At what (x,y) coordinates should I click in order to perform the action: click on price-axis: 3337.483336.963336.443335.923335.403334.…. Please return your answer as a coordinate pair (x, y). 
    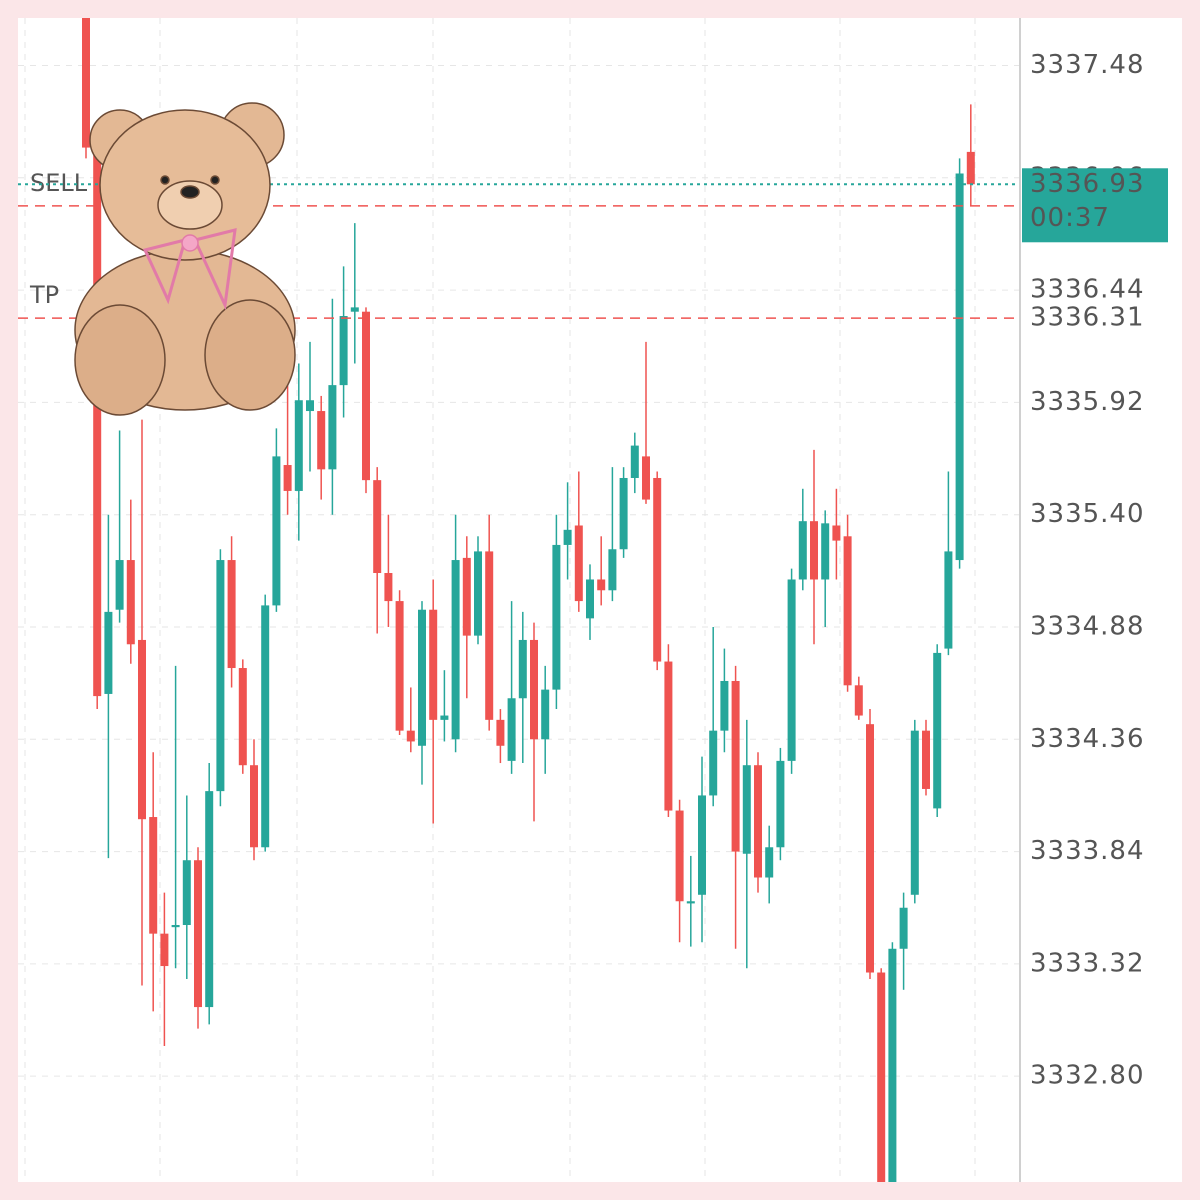
    Looking at the image, I should click on (1097, 570).